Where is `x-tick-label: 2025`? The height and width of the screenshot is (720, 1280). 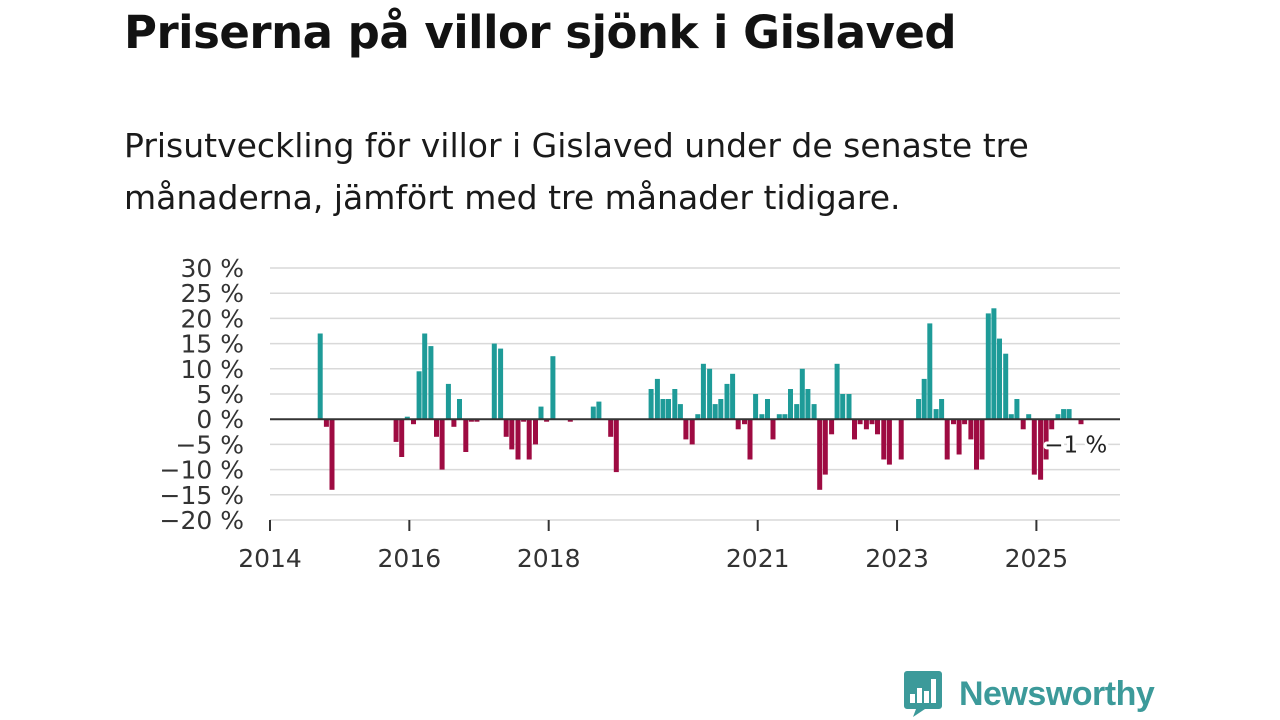 x-tick-label: 2025 is located at coordinates (1037, 558).